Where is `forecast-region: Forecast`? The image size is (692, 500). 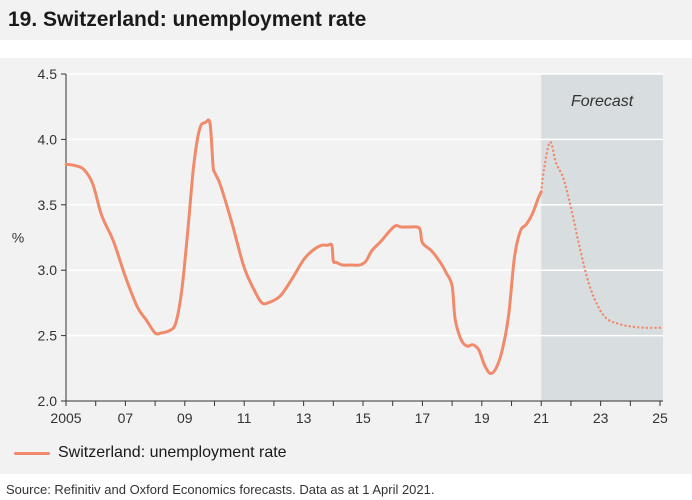
forecast-region: Forecast is located at coordinates (602, 237).